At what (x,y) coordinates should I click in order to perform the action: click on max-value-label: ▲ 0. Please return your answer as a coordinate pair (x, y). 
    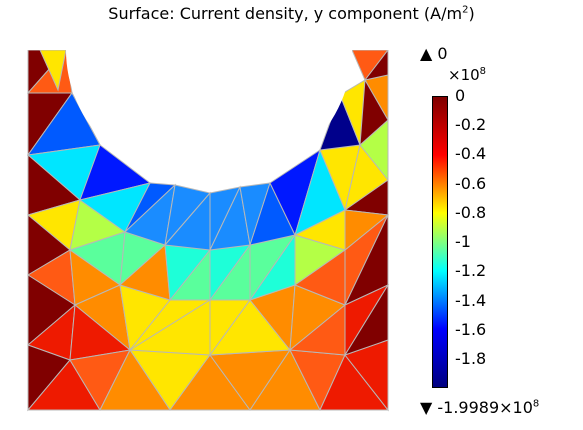
    Looking at the image, I should click on (434, 53).